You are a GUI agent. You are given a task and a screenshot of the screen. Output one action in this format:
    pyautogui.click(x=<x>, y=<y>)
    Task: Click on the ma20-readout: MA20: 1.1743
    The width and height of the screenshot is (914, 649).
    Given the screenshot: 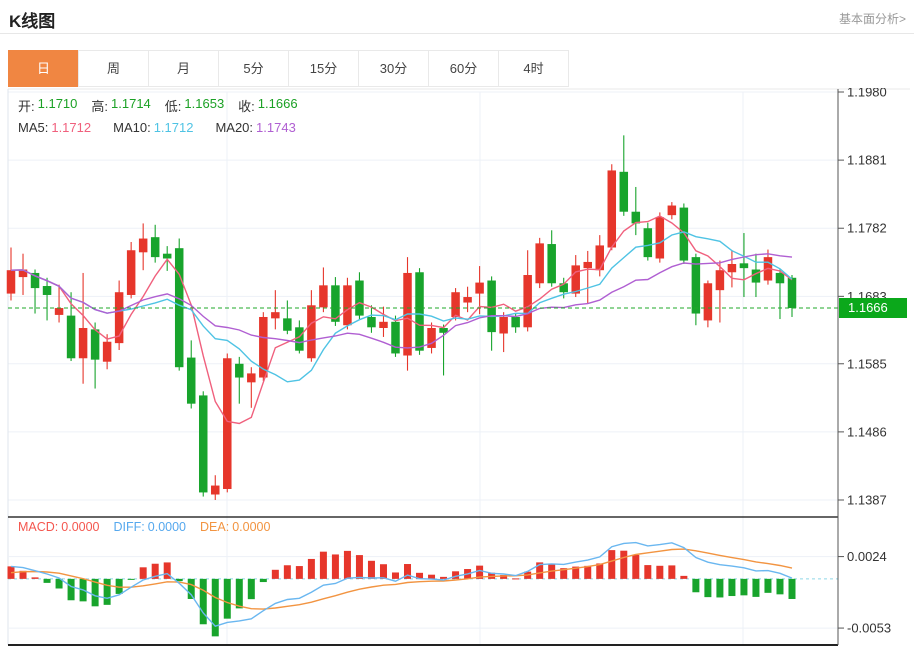 What is the action you would take?
    pyautogui.click(x=255, y=127)
    